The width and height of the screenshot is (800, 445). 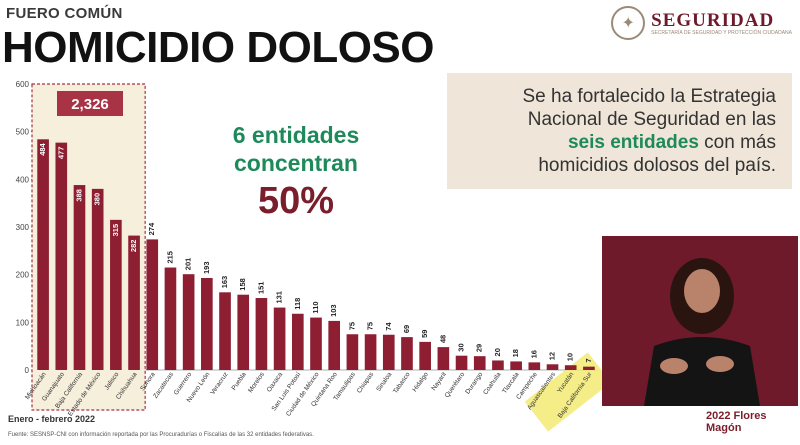 What do you see at coordinates (256, 383) in the screenshot?
I see `category-label: Morelos` at bounding box center [256, 383].